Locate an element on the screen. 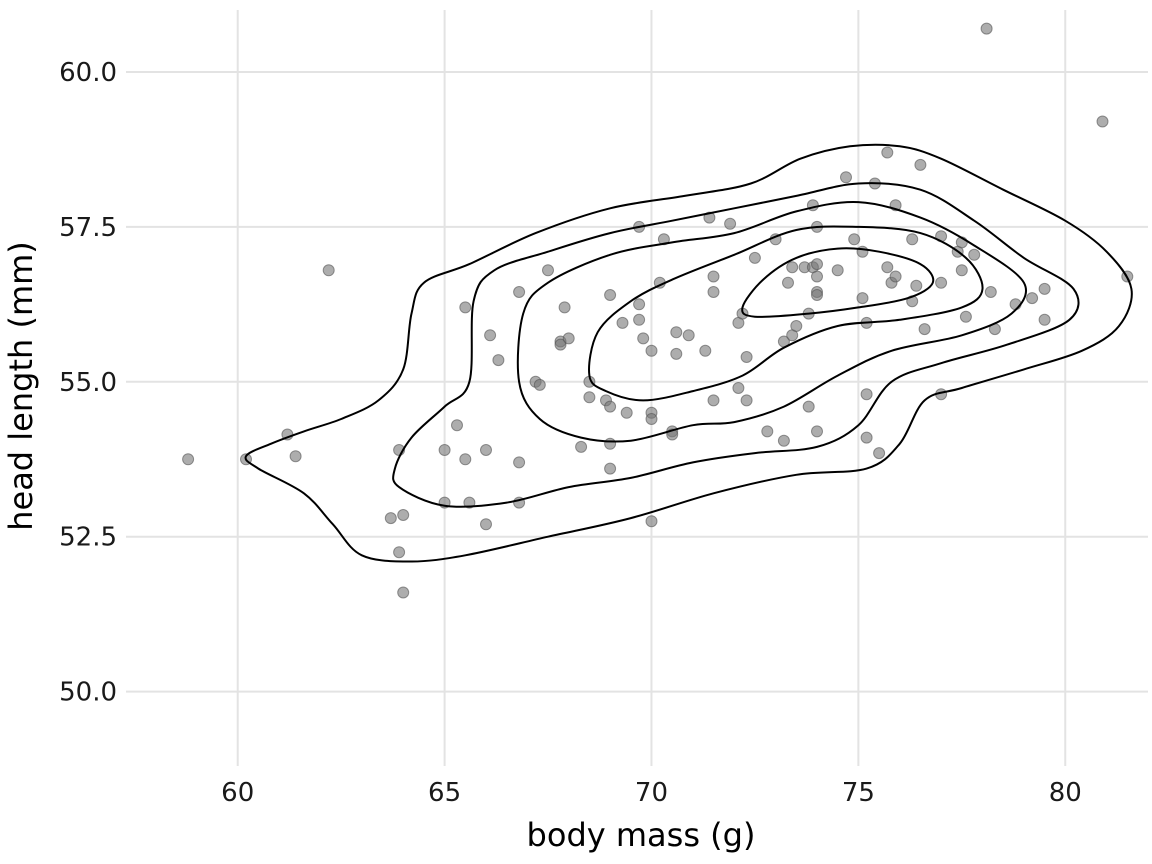 Image resolution: width=1152 pixels, height=864 pixels. y-tick-label: 52.5 is located at coordinates (88, 538).